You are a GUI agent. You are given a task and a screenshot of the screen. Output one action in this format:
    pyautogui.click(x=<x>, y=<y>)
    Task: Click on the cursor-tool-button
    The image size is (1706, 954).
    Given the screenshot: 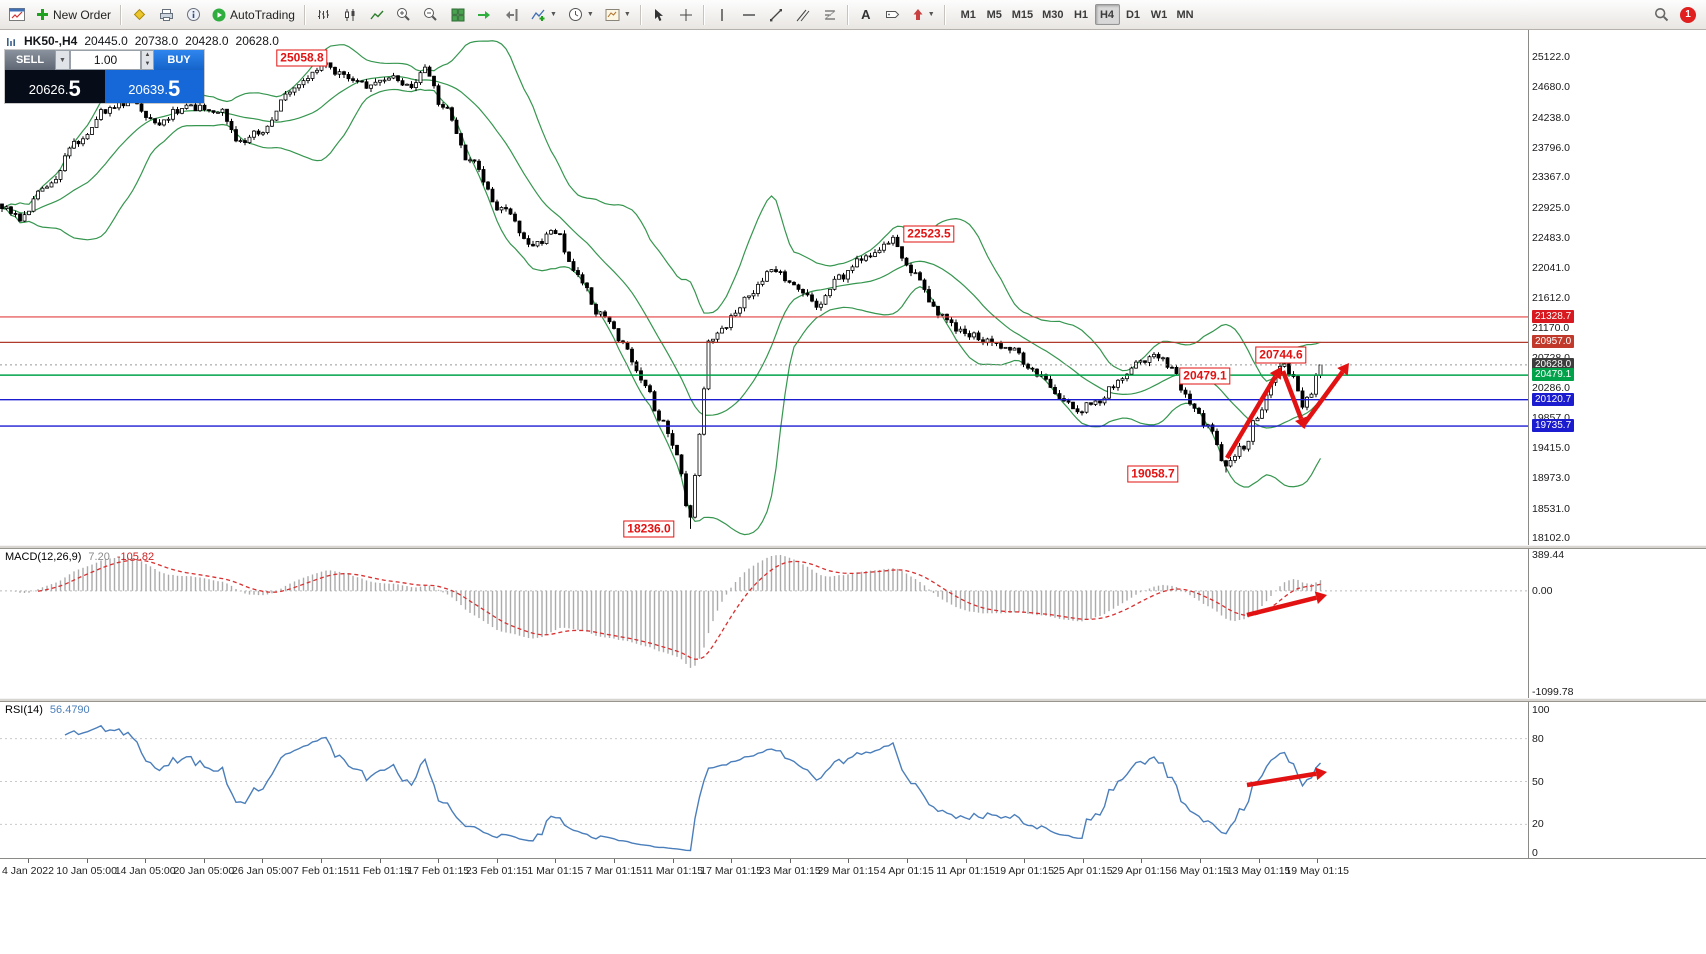 What is the action you would take?
    pyautogui.click(x=659, y=15)
    